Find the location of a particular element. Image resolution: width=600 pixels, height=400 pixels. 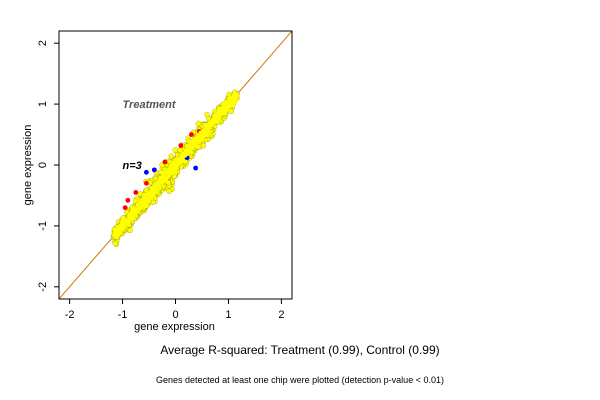

x-tick-label: 2 is located at coordinates (551, 315).